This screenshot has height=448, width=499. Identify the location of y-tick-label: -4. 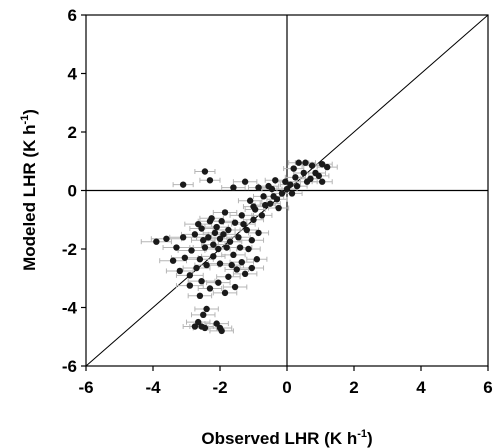
(70, 308).